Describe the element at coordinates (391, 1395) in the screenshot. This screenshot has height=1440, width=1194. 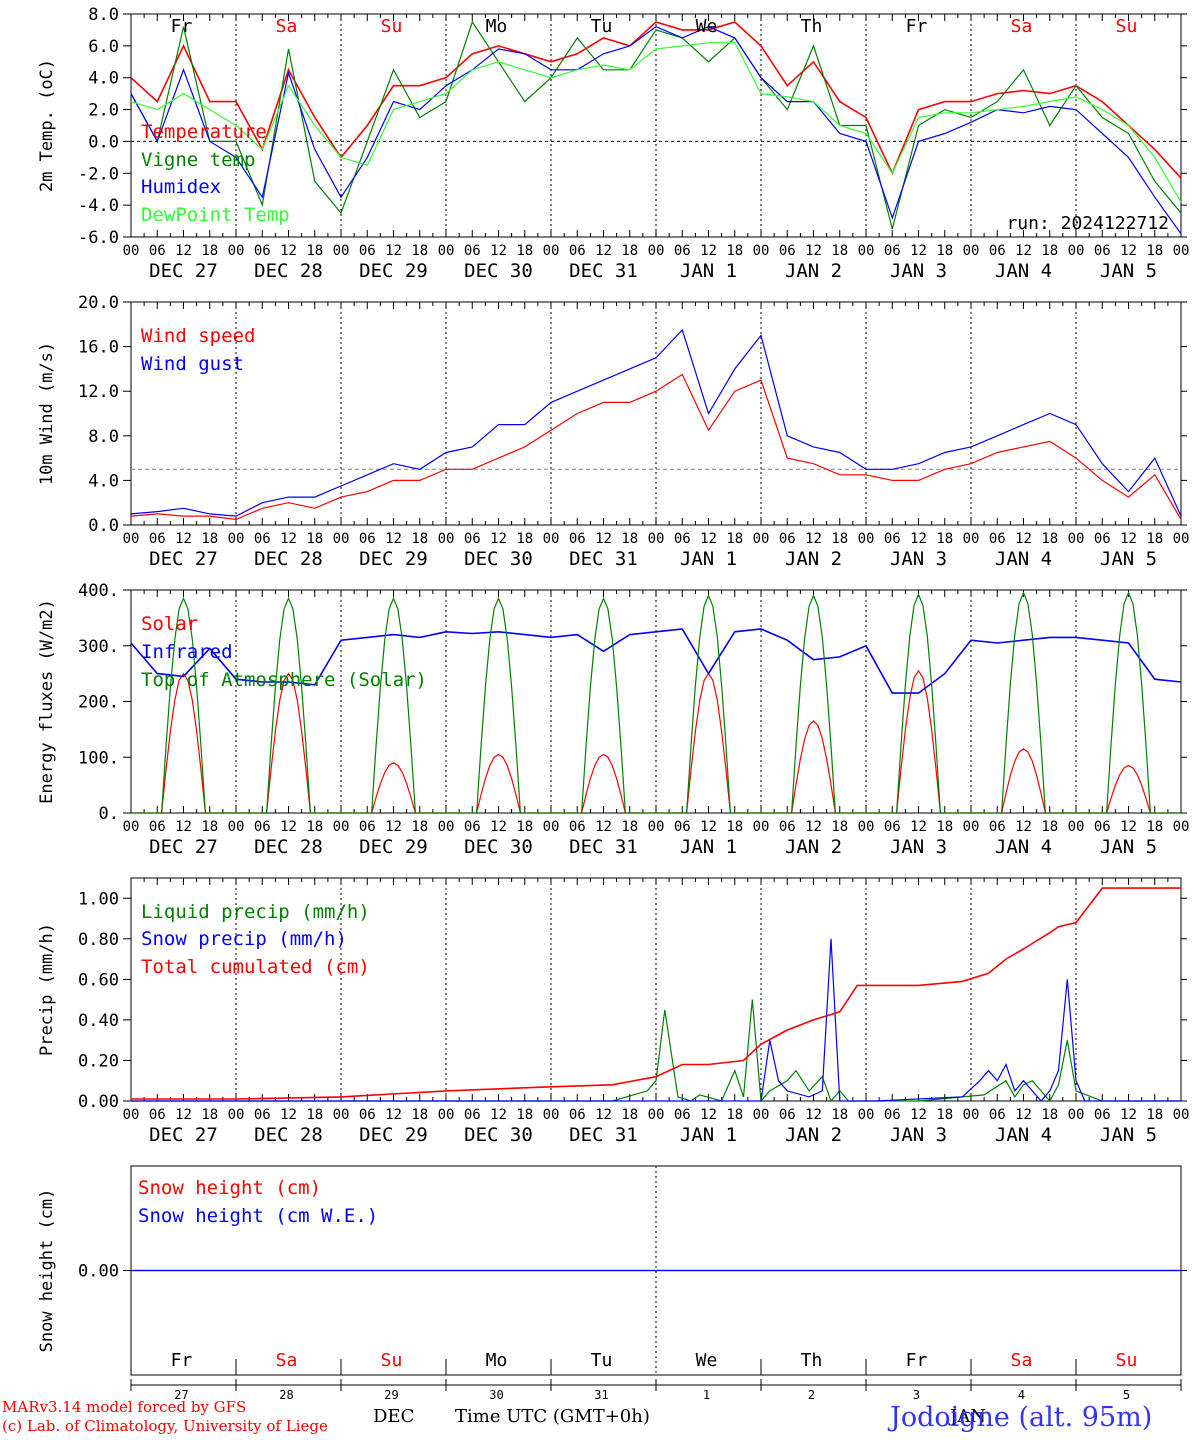
I see `day-number-label: 29` at that location.